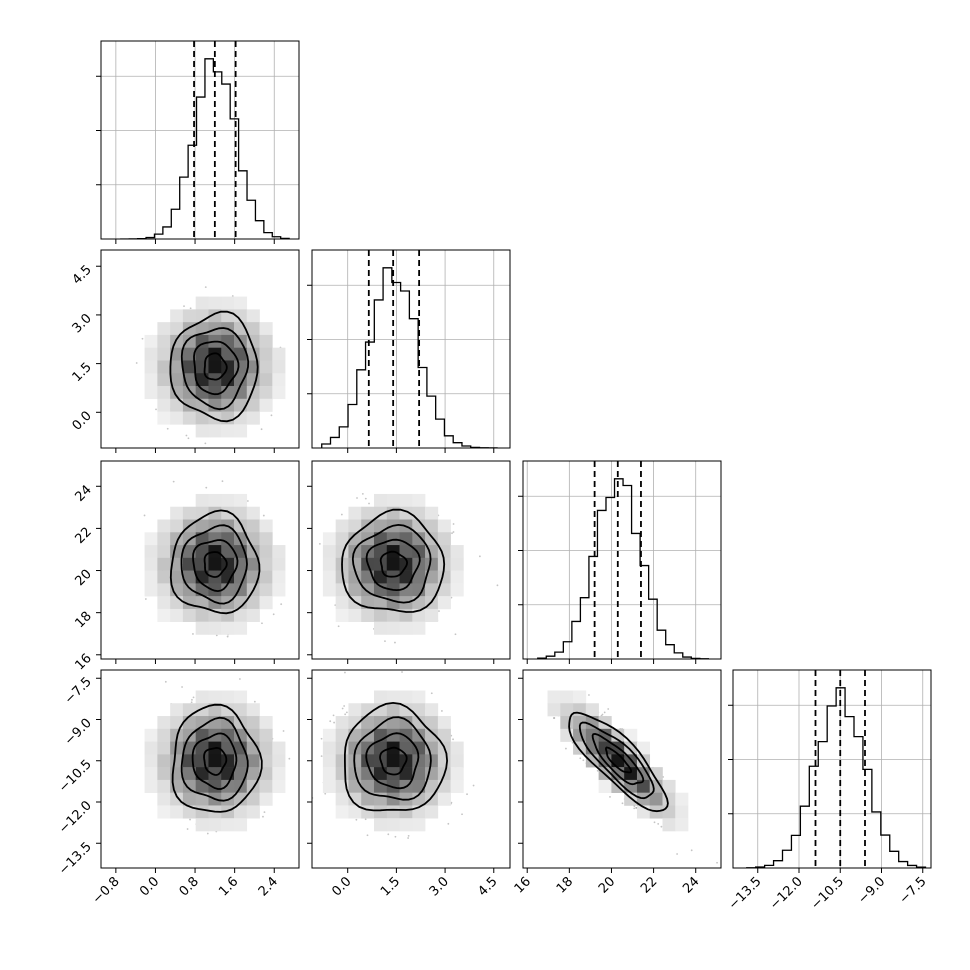 The height and width of the screenshot is (970, 970). What do you see at coordinates (82, 323) in the screenshot?
I see `y-tick-label: 3.0` at bounding box center [82, 323].